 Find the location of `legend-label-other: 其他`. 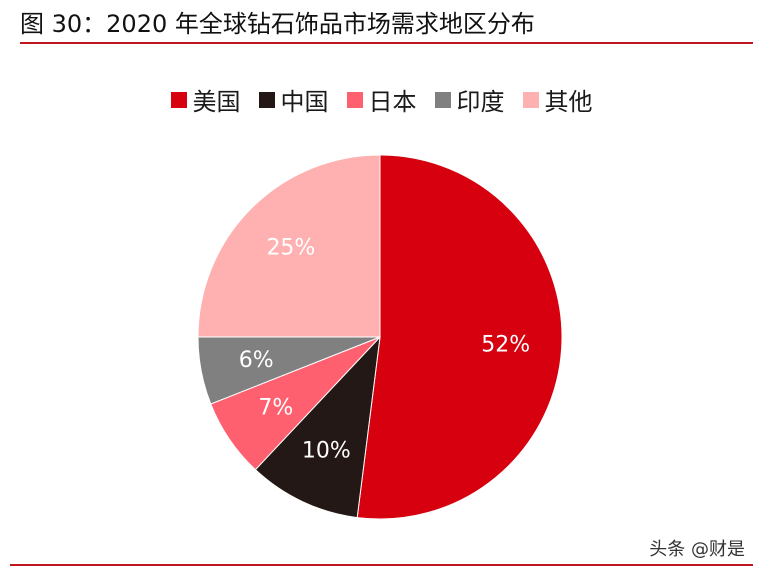

legend-label-other: 其他 is located at coordinates (568, 102).